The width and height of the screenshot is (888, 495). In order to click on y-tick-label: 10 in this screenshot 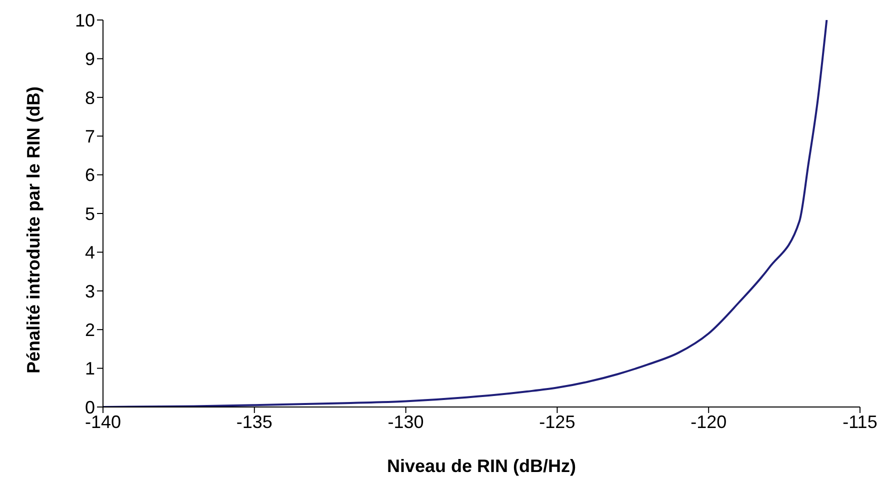, I will do `click(84, 20)`.